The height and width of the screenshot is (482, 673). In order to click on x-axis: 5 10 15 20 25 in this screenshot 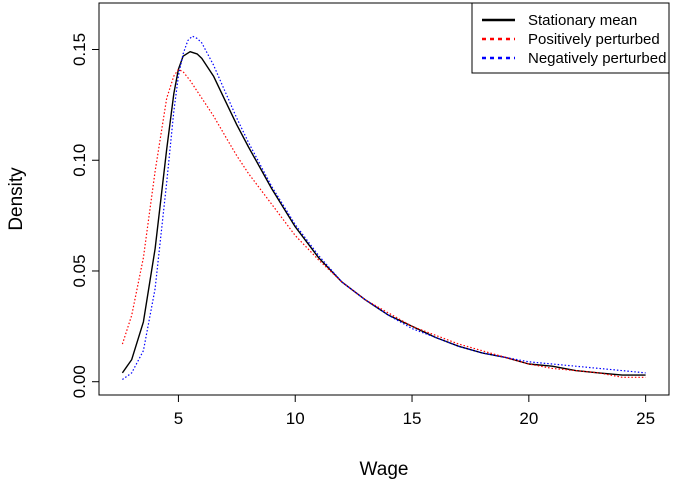, I will do `click(414, 411)`.